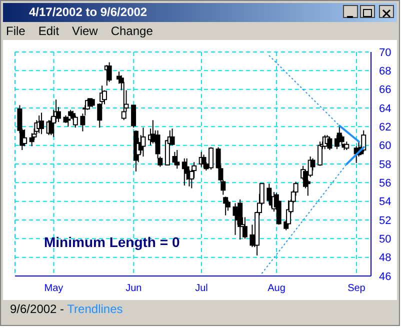  Describe the element at coordinates (357, 288) in the screenshot. I see `x-tick-label: Sep` at that location.